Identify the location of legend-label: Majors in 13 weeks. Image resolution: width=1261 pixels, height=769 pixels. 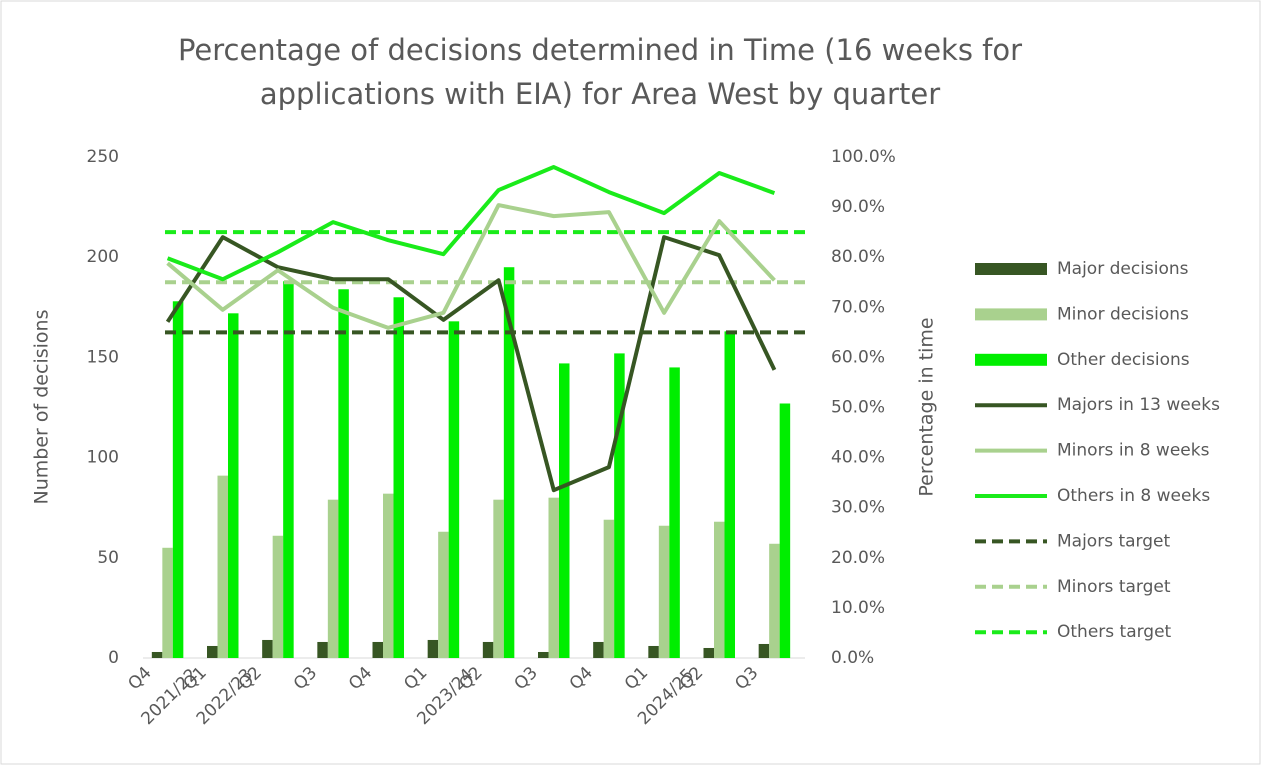
(1138, 405).